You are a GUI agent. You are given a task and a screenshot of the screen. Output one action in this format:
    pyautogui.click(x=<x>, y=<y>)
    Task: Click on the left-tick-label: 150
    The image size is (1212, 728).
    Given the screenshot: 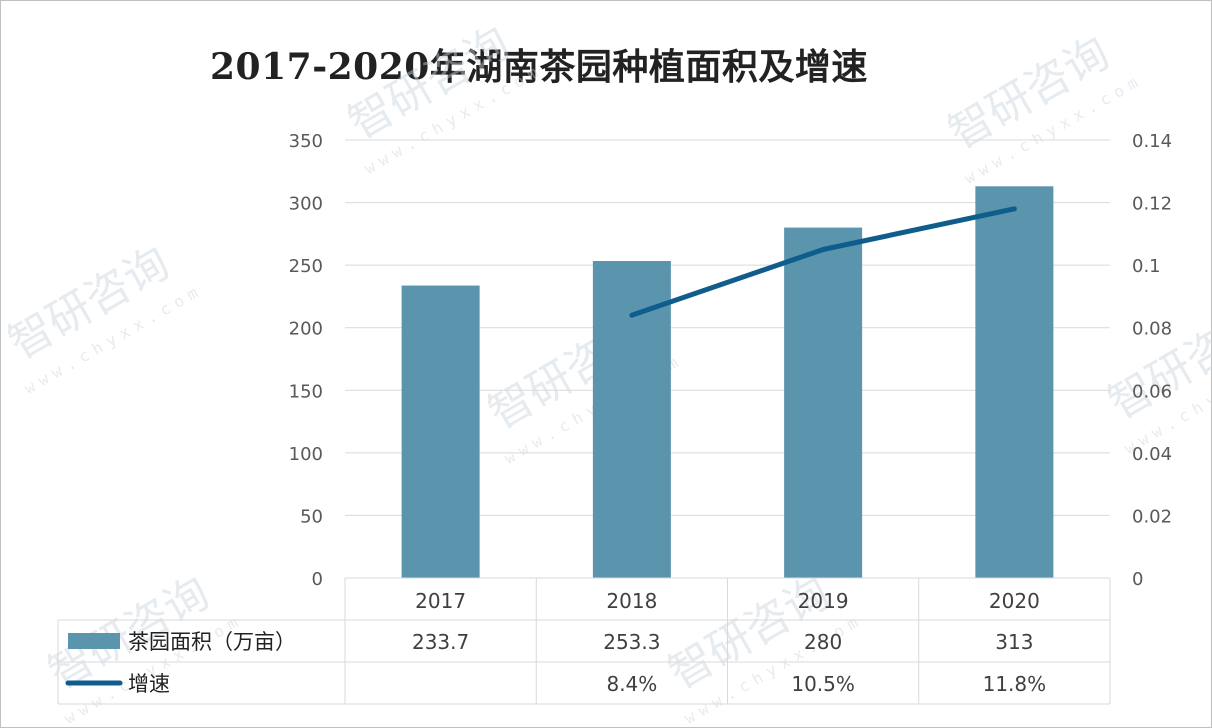 What is the action you would take?
    pyautogui.click(x=306, y=391)
    